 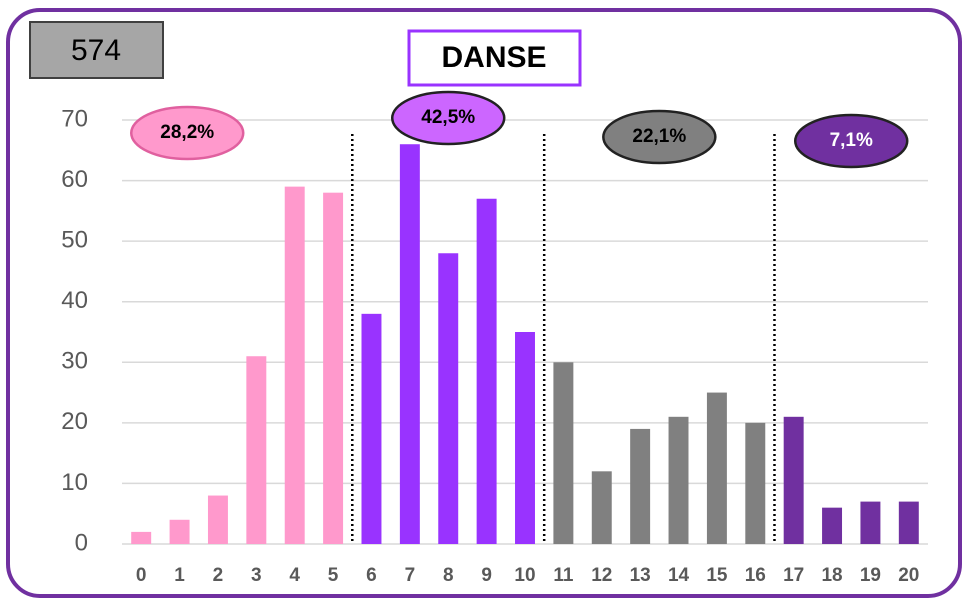 What do you see at coordinates (563, 575) in the screenshot?
I see `x-tick-label: 11` at bounding box center [563, 575].